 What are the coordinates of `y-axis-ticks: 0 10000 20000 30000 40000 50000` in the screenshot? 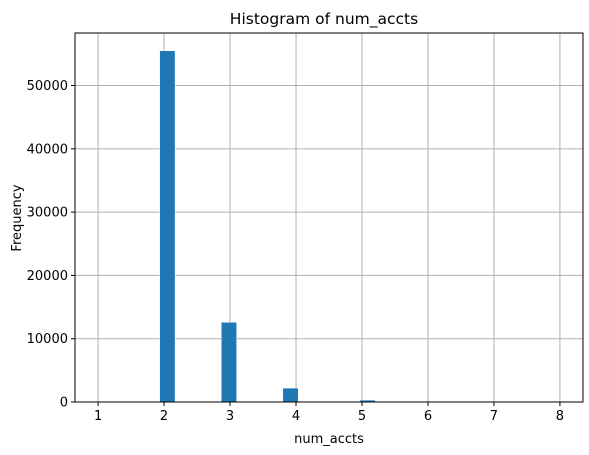 It's located at (51, 245).